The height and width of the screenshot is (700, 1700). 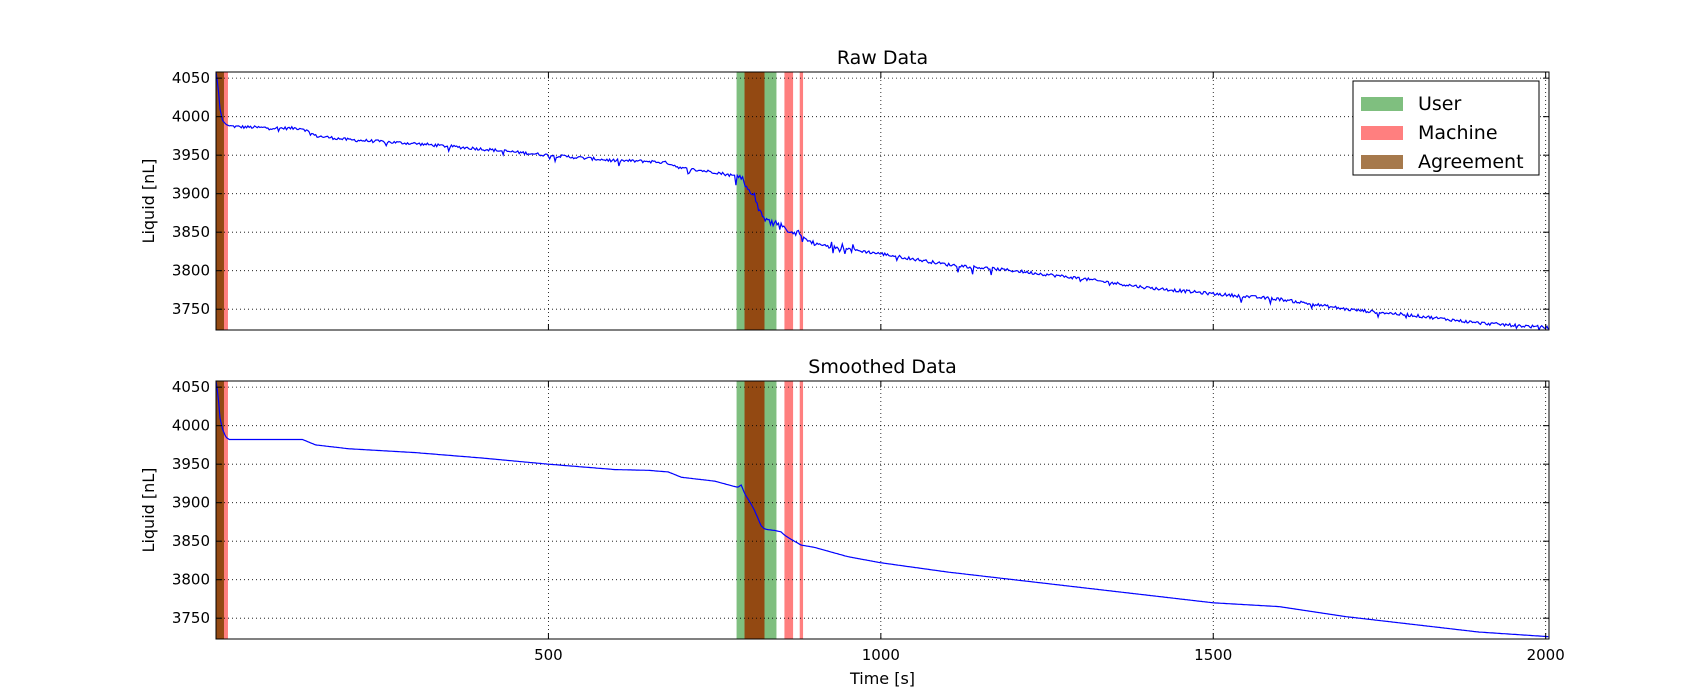 I want to click on legend-label-agreement: Agreement, so click(x=1471, y=162).